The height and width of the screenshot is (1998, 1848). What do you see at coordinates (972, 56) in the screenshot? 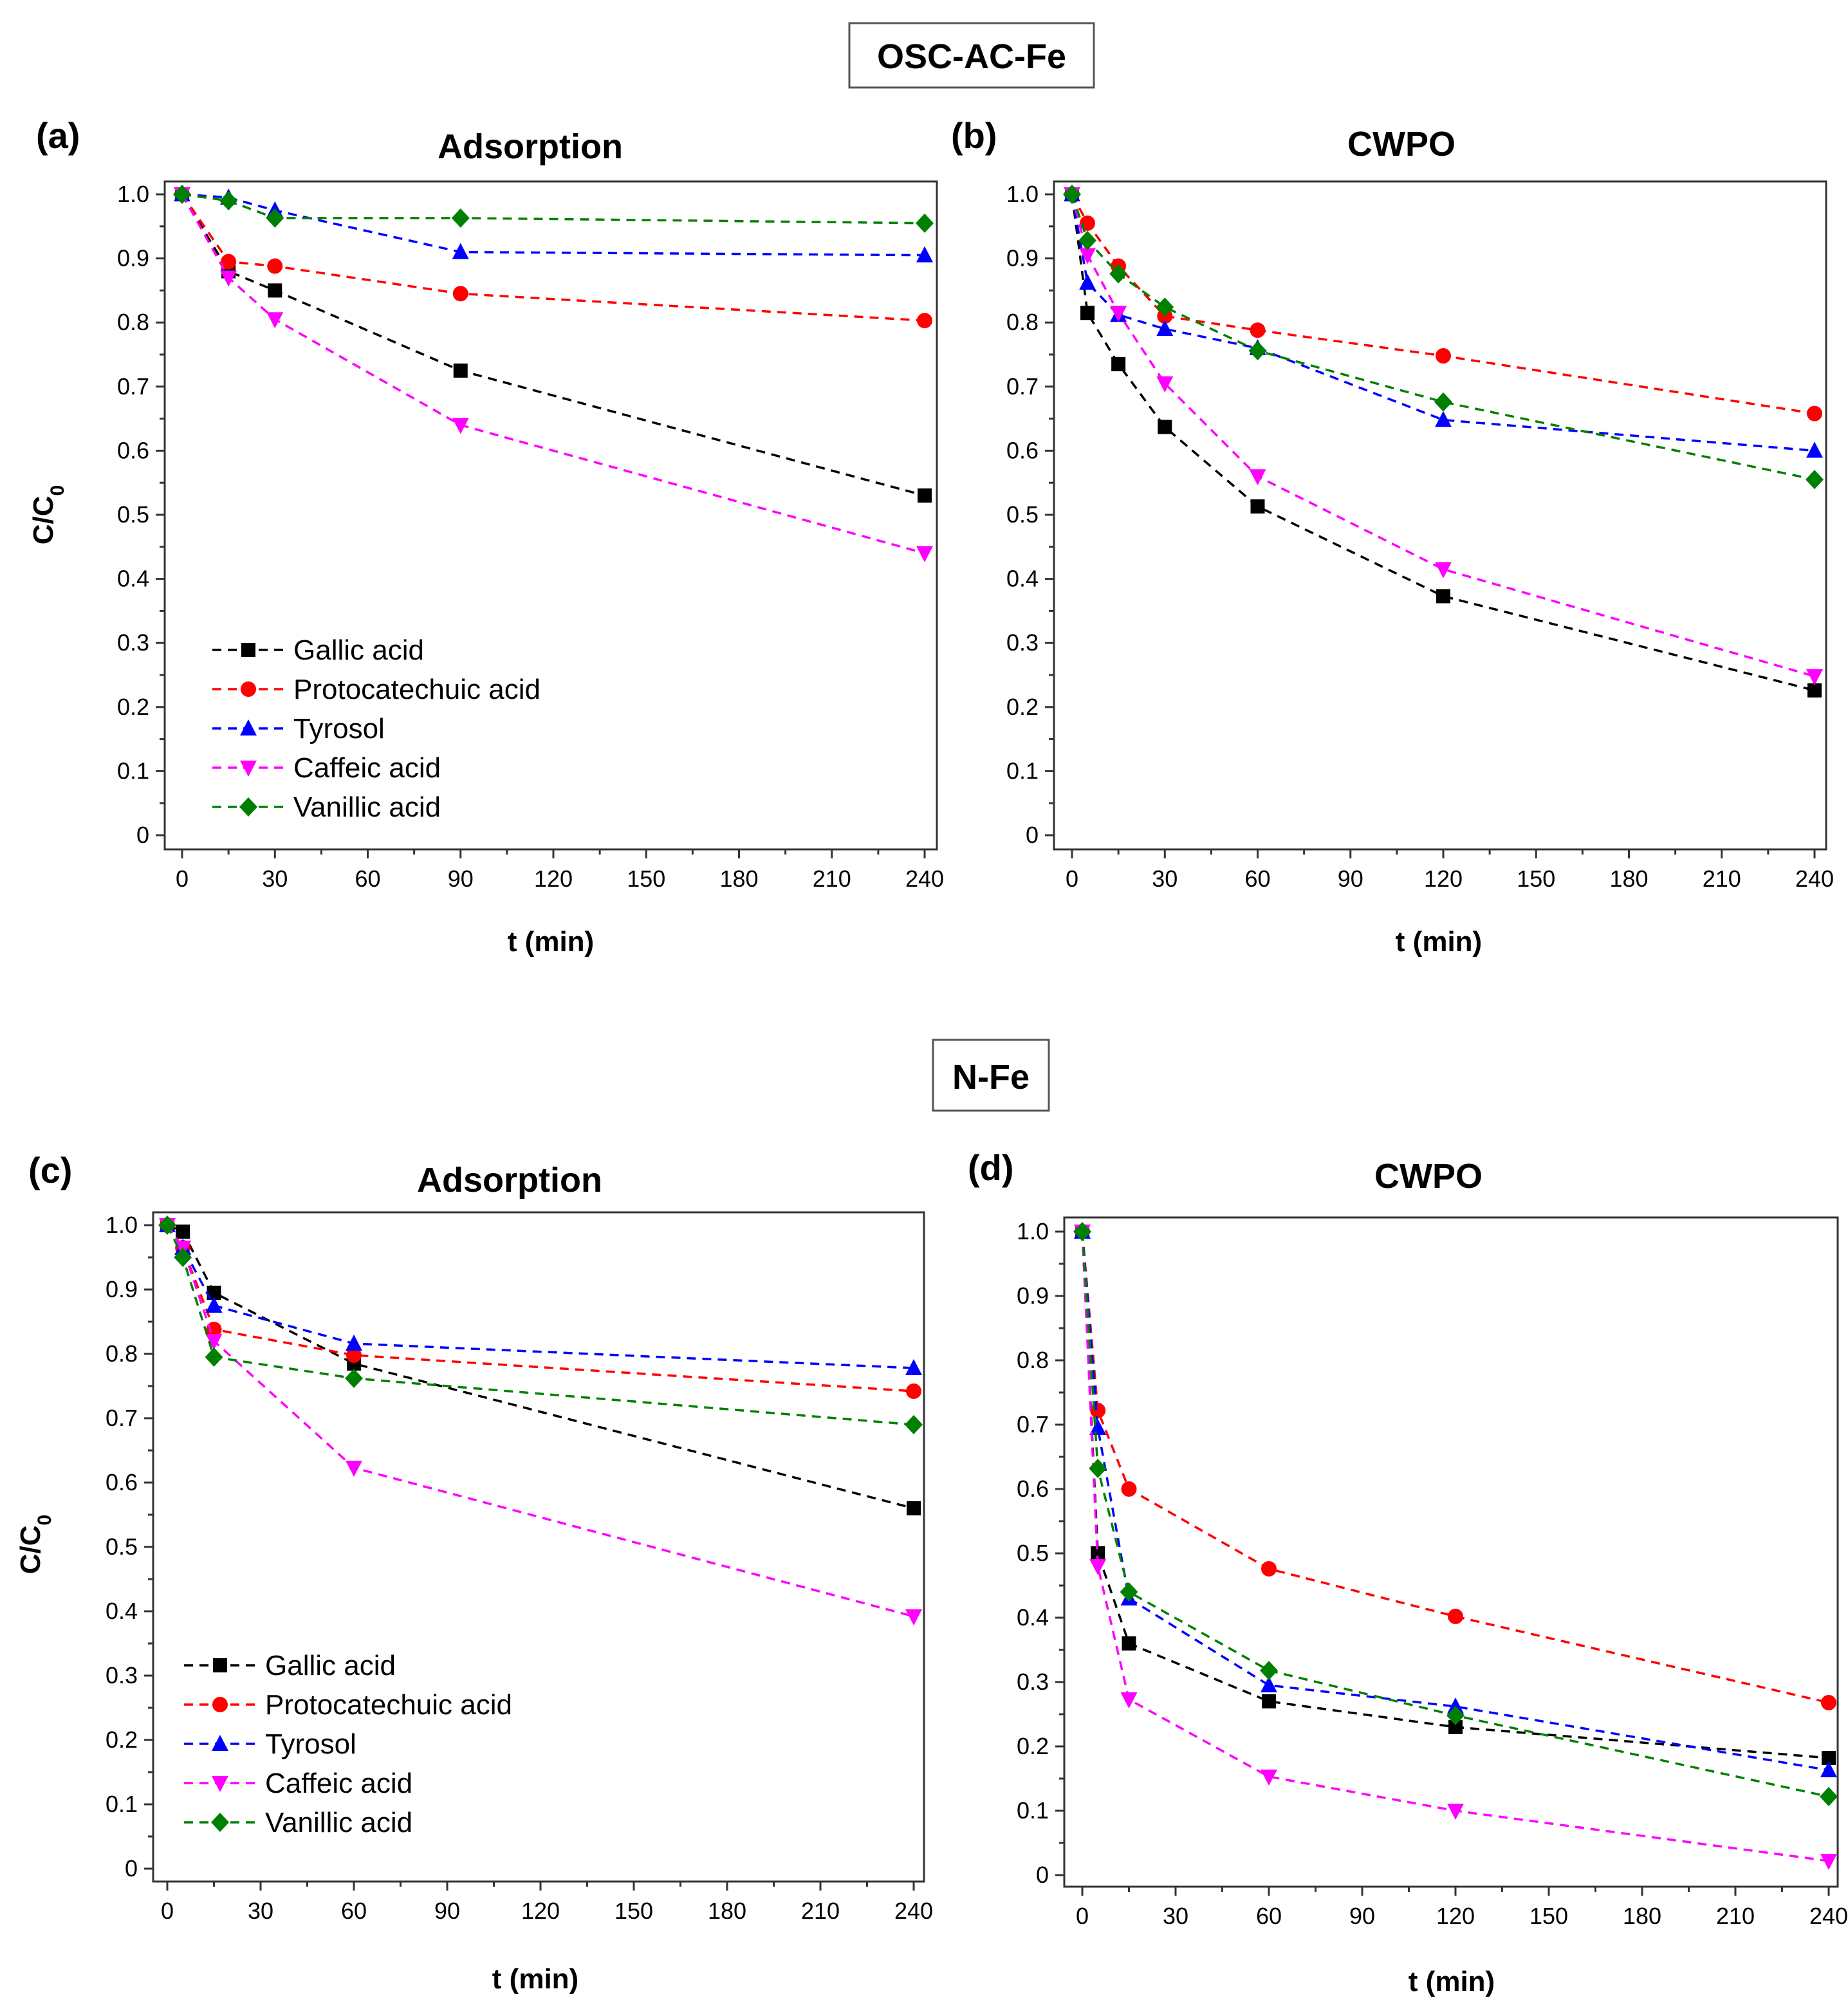
I see `group-title-text: OSC-AC-Fe` at bounding box center [972, 56].